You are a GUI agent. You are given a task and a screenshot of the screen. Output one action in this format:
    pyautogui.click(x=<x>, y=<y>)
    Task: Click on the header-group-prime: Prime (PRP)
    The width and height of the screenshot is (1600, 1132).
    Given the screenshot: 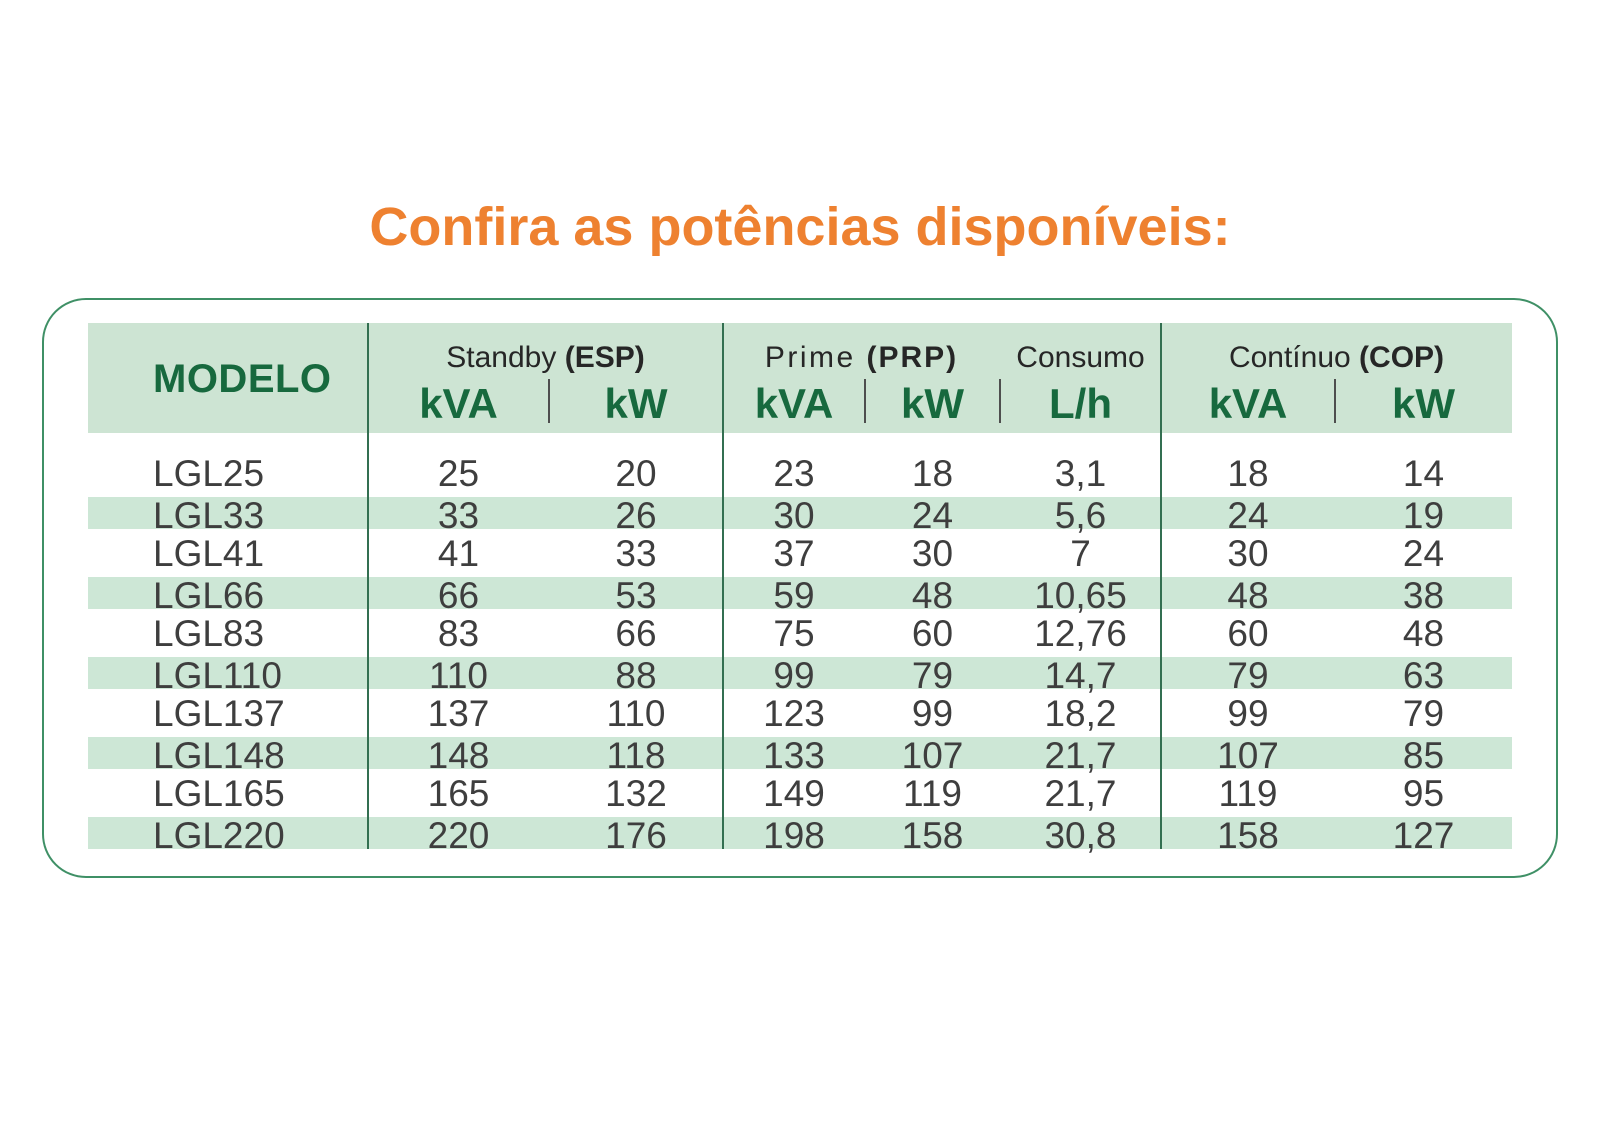 What is the action you would take?
    pyautogui.click(x=861, y=358)
    